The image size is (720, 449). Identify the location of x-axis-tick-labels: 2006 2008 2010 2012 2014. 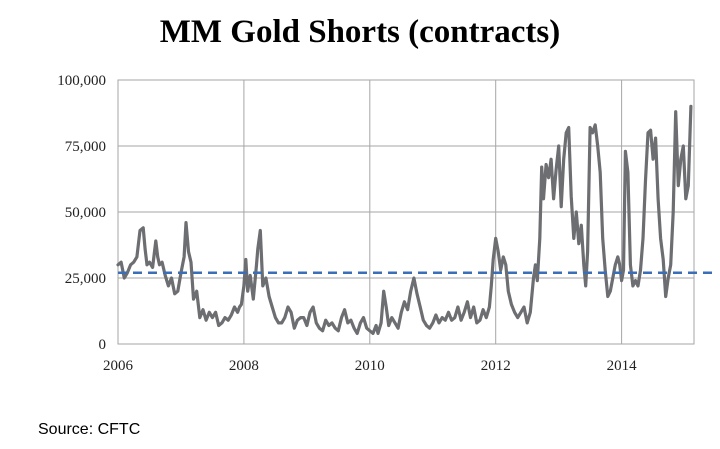
(370, 366).